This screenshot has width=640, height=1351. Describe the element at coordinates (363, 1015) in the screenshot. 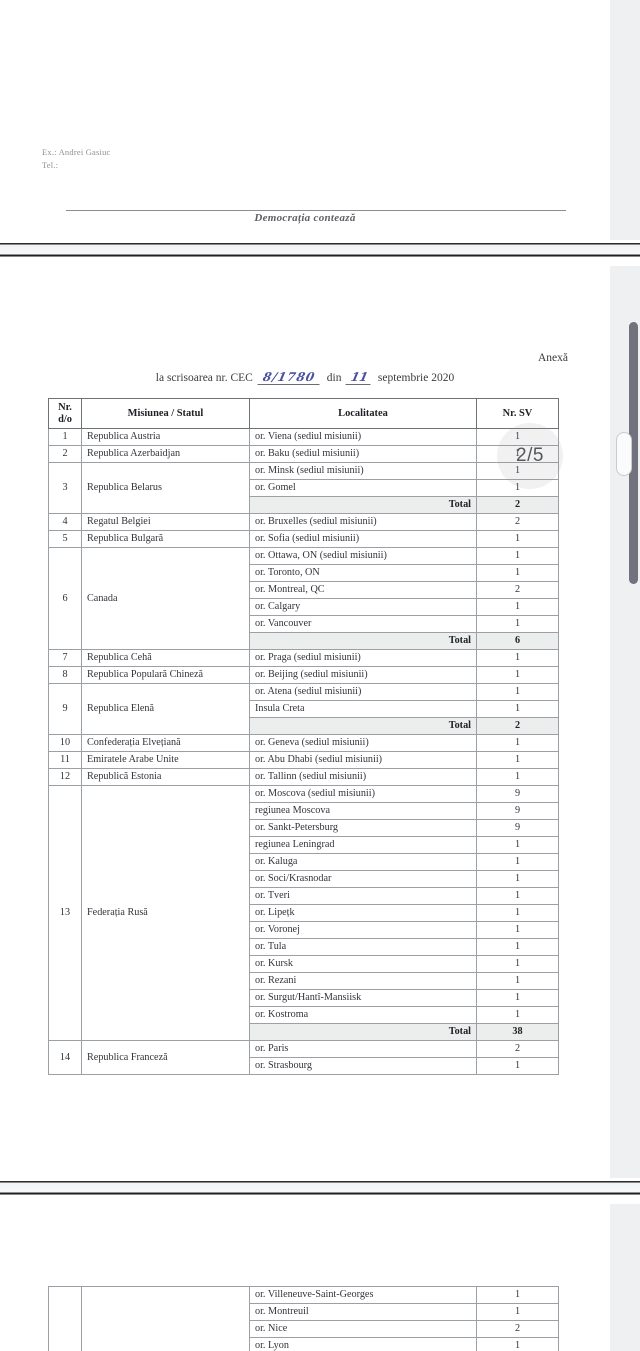

I see `cell-locality: or. Kostroma` at that location.